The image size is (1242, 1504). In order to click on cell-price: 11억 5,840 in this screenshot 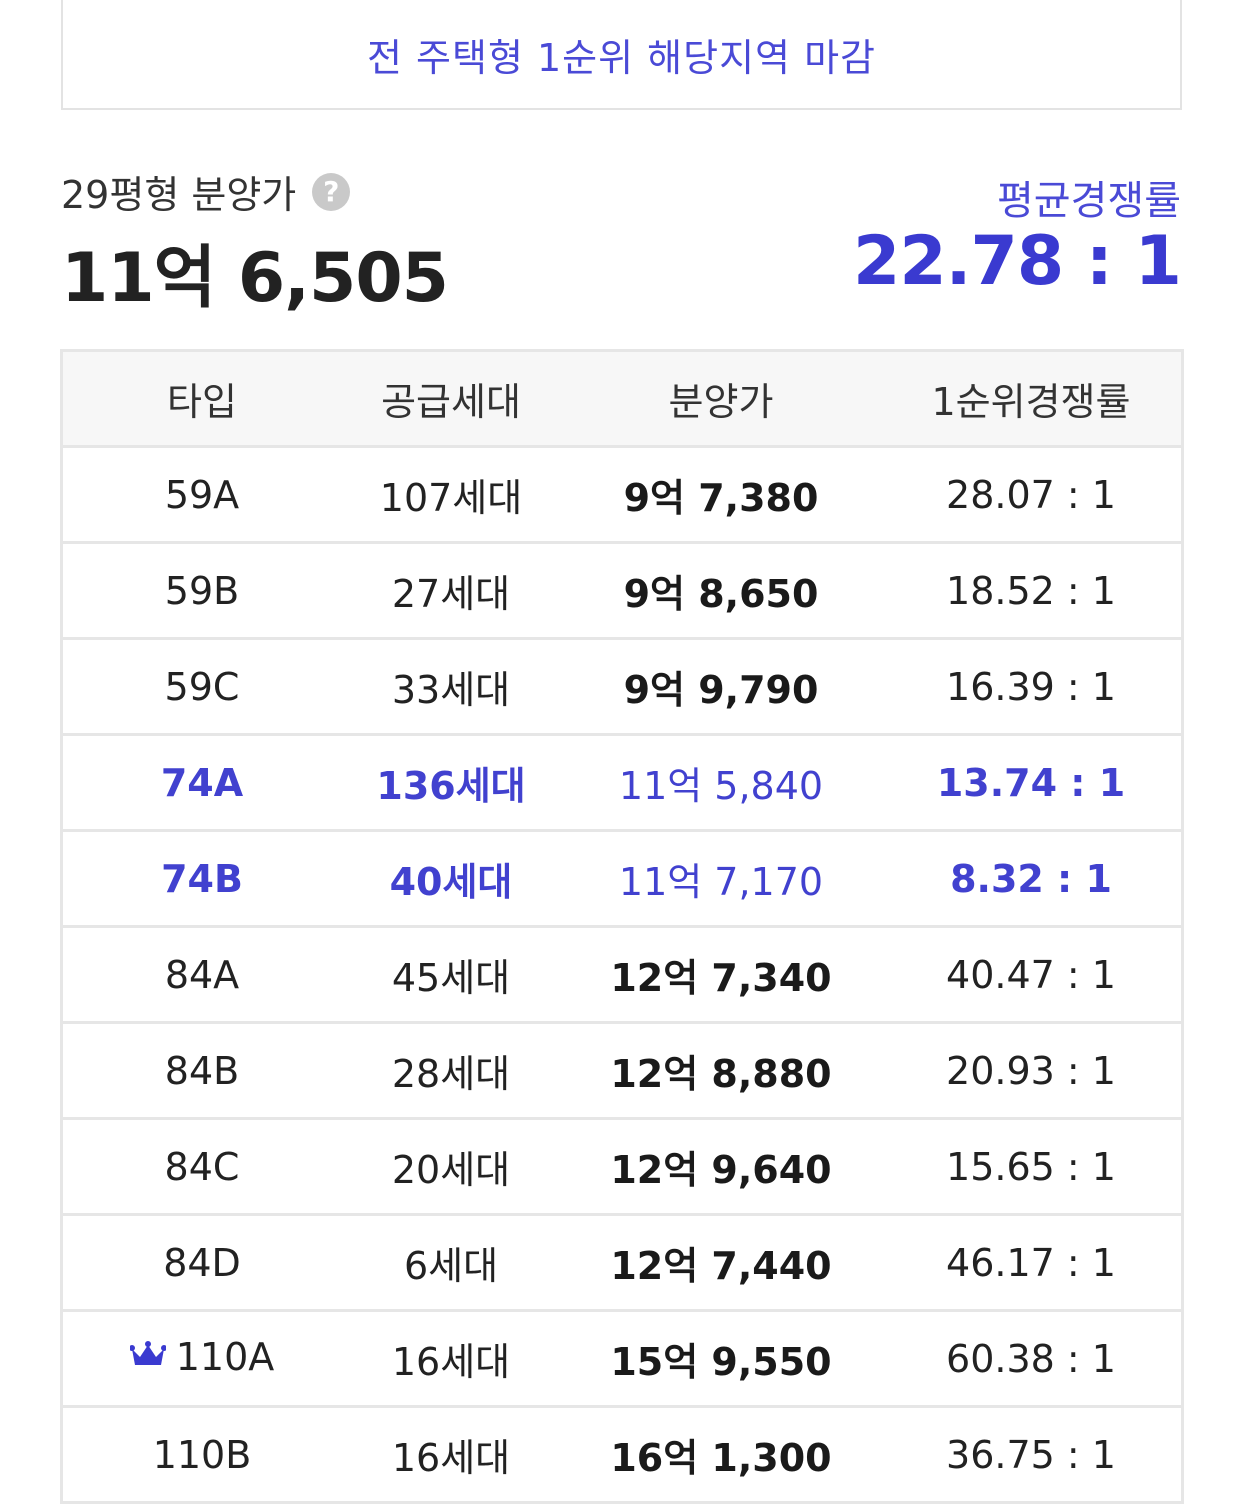, I will do `click(721, 783)`.